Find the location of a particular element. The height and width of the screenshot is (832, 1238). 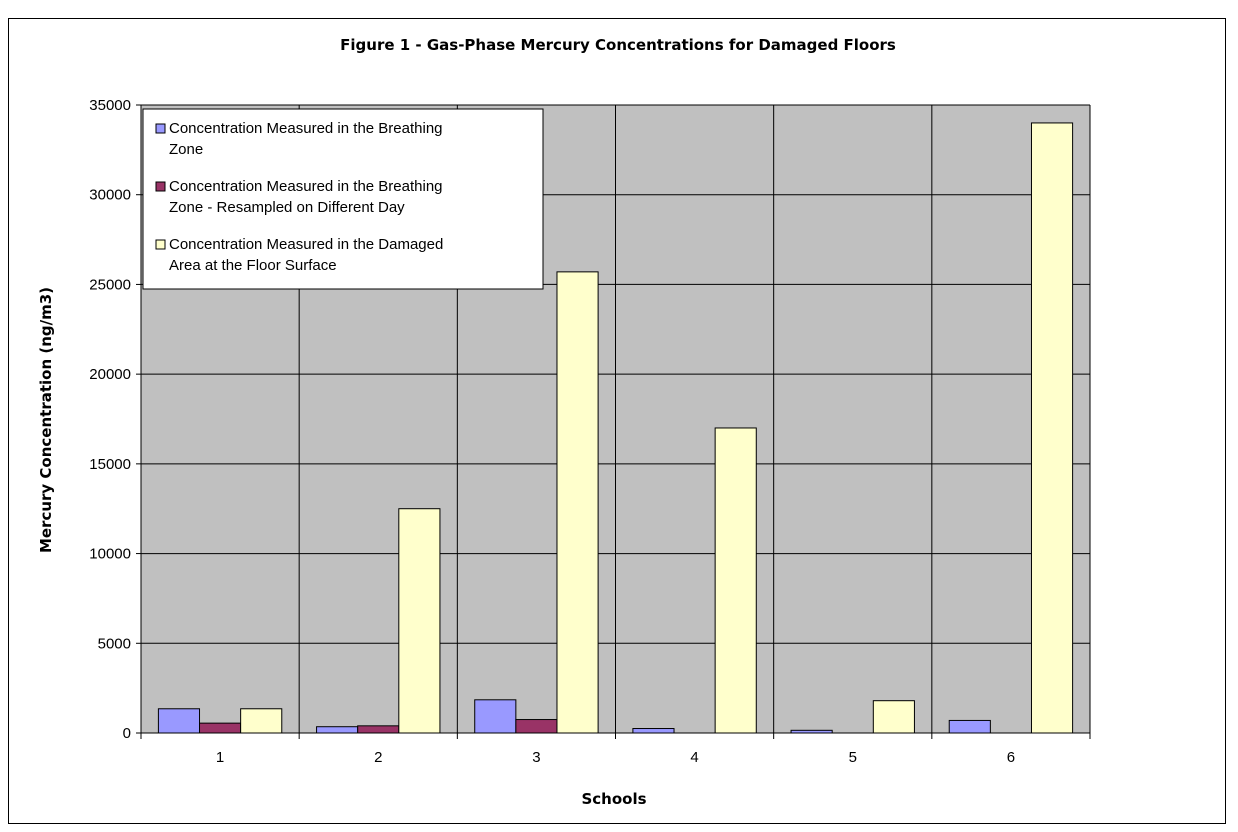

y-tick-label: 0 is located at coordinates (127, 733).